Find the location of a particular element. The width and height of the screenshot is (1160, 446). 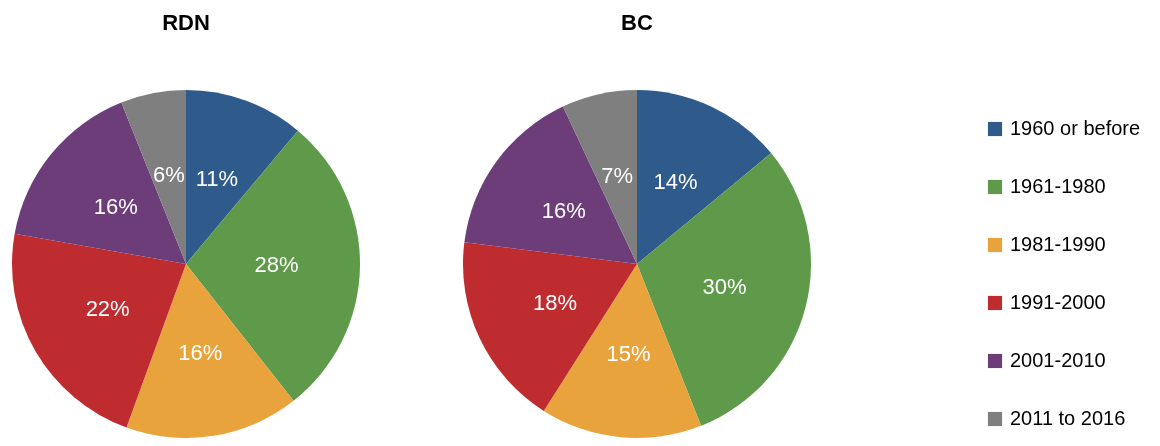

data-label: 18% is located at coordinates (555, 302).